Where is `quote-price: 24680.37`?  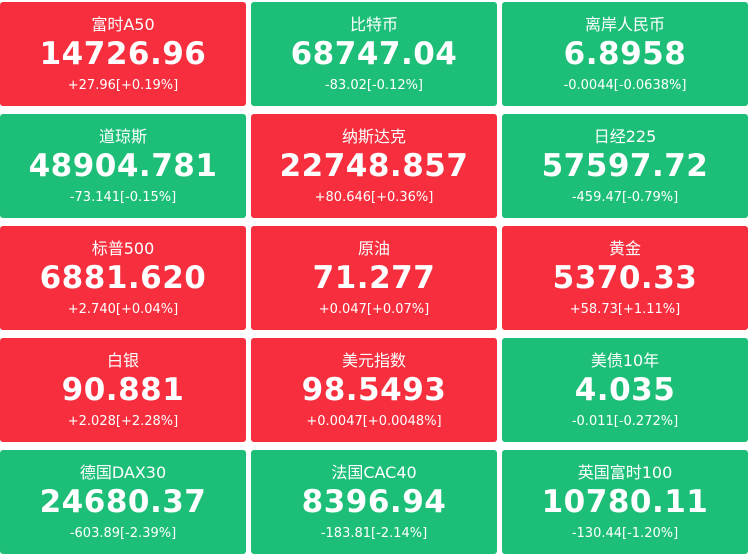 quote-price: 24680.37 is located at coordinates (123, 502).